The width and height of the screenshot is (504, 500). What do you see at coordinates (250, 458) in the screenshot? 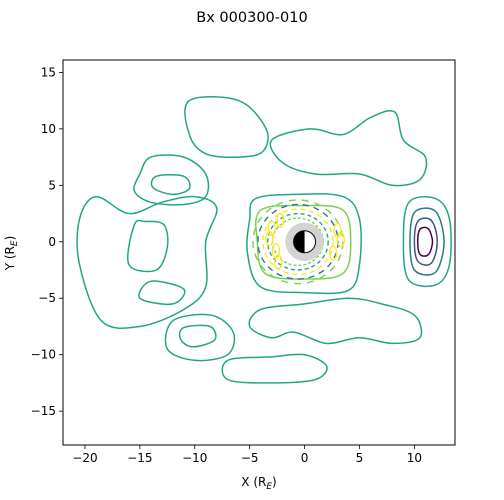
I see `x-tick-label: −5` at bounding box center [250, 458].